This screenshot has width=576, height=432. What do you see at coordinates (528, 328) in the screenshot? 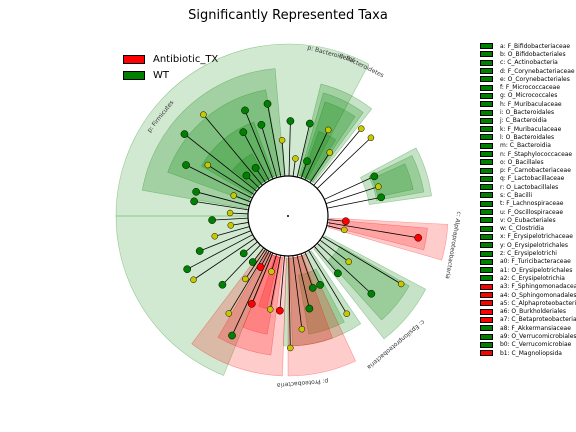
I see `clade-key-item: a8: F_Akkermansiaceae` at bounding box center [528, 328].